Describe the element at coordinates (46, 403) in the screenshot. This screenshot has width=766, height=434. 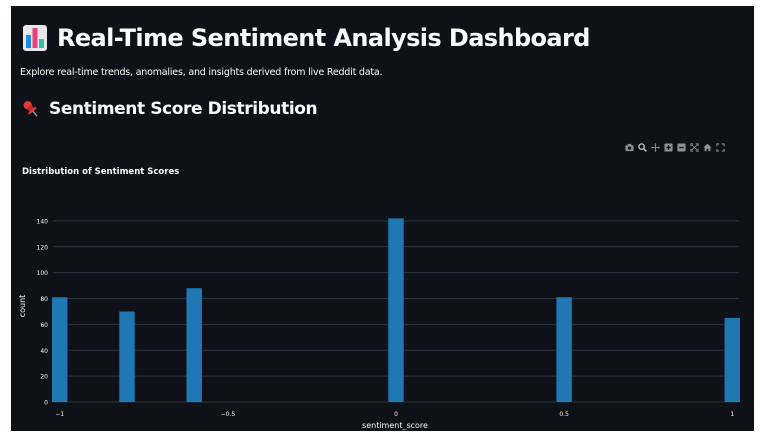
I see `y-tick-label: 0` at that location.